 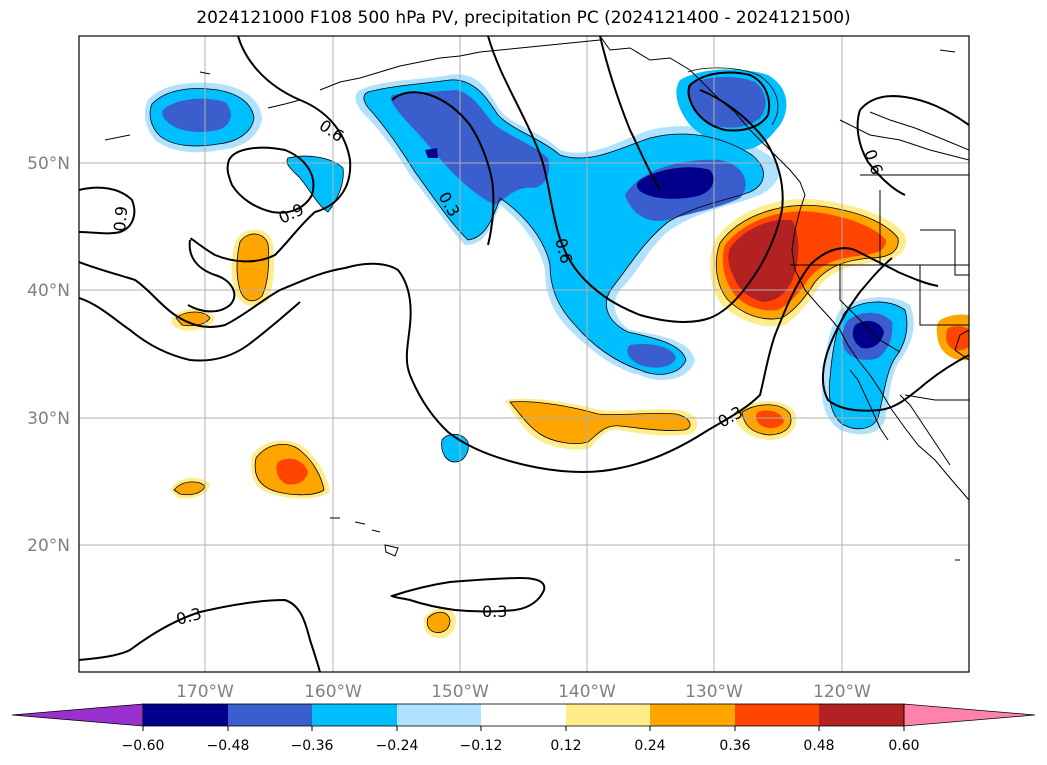 What do you see at coordinates (587, 692) in the screenshot?
I see `lon-label: 140°W` at bounding box center [587, 692].